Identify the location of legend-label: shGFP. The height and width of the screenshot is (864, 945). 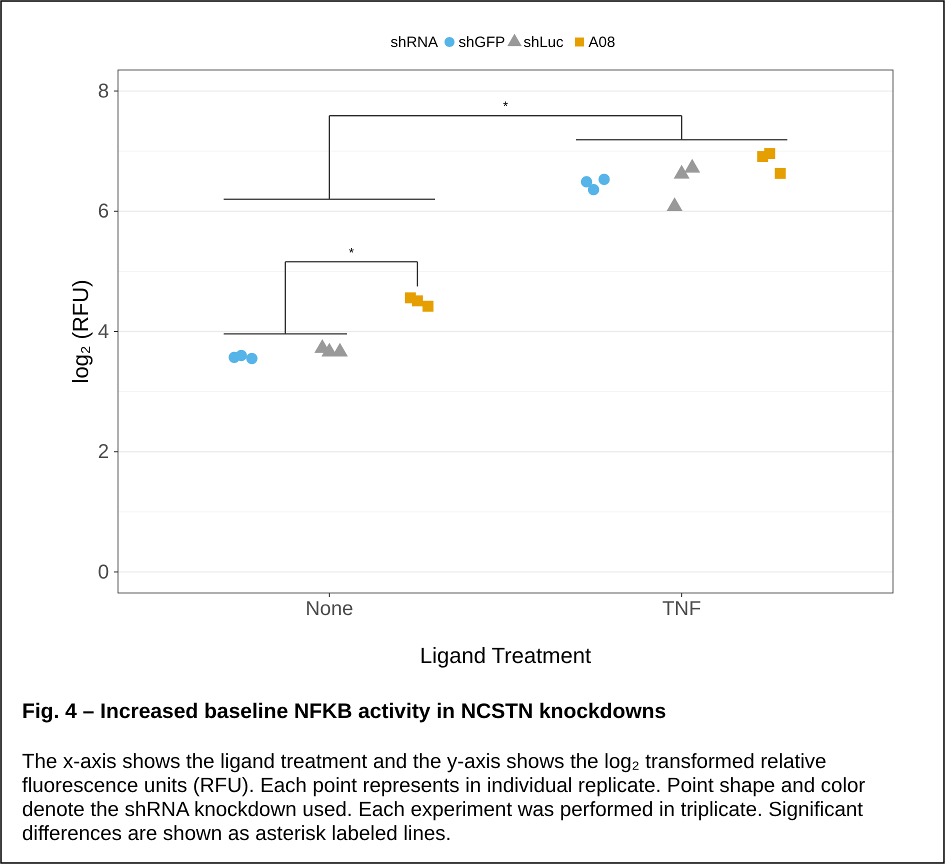
(482, 42).